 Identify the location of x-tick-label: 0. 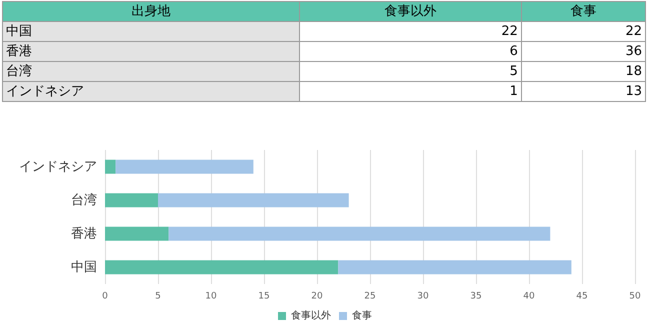
(105, 297).